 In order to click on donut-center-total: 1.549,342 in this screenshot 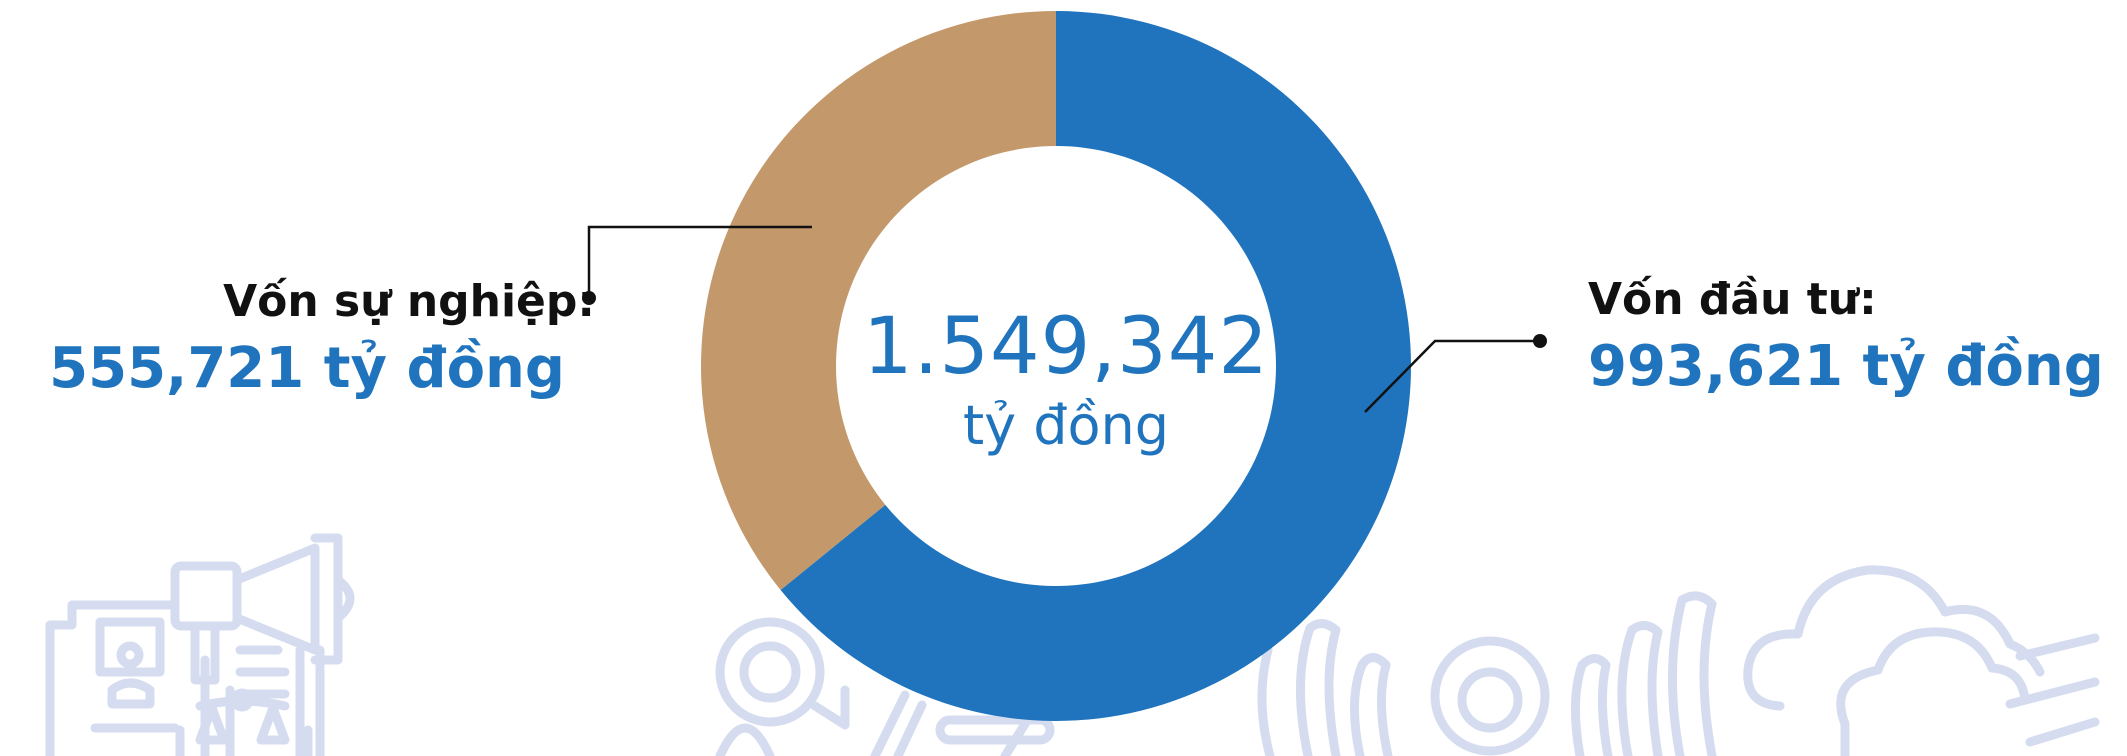, I will do `click(1066, 347)`.